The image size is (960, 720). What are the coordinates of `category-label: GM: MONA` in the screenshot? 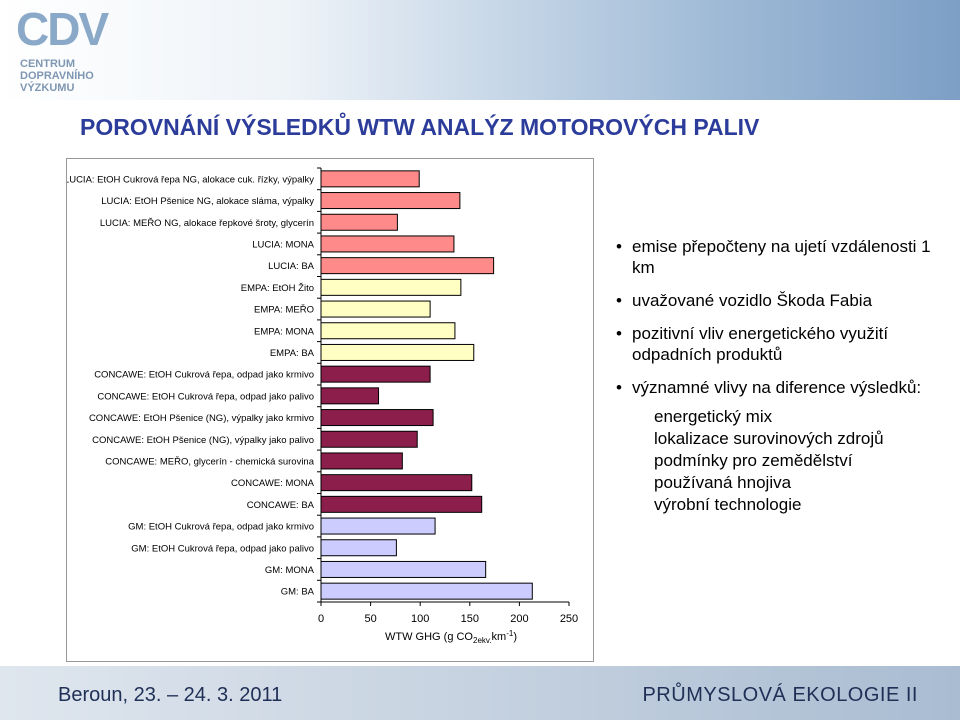 It's located at (290, 570).